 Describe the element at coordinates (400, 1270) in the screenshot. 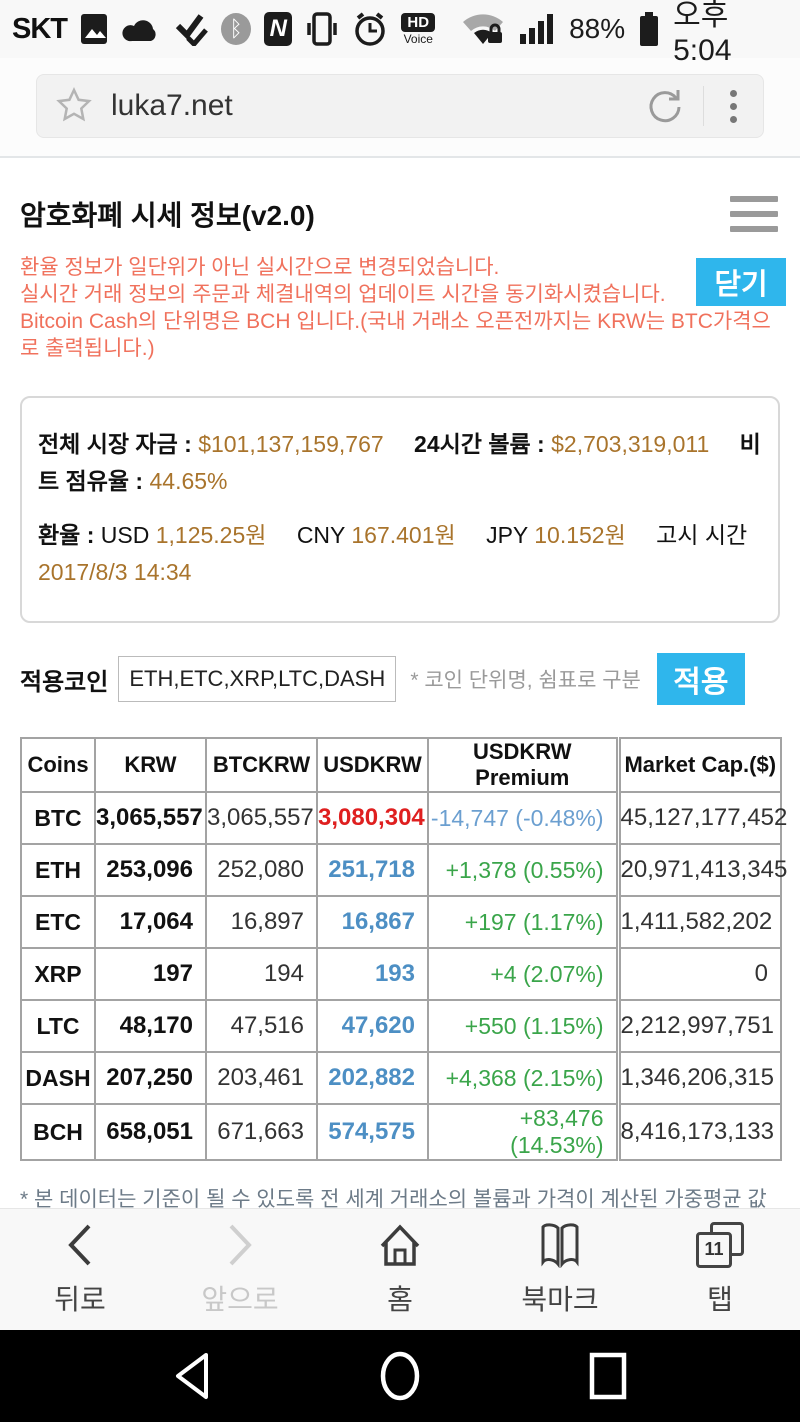

I see `home-button: 홈` at that location.